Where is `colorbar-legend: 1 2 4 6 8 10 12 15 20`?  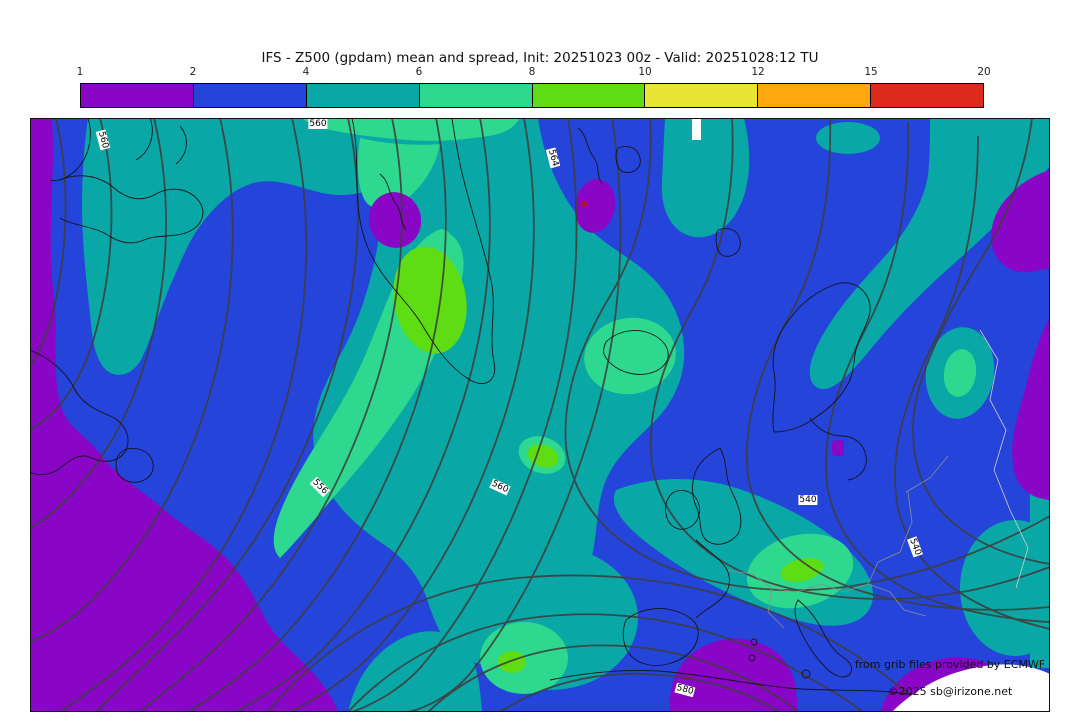
colorbar-legend: 1 2 4 6 8 10 12 15 20 is located at coordinates (533, 88).